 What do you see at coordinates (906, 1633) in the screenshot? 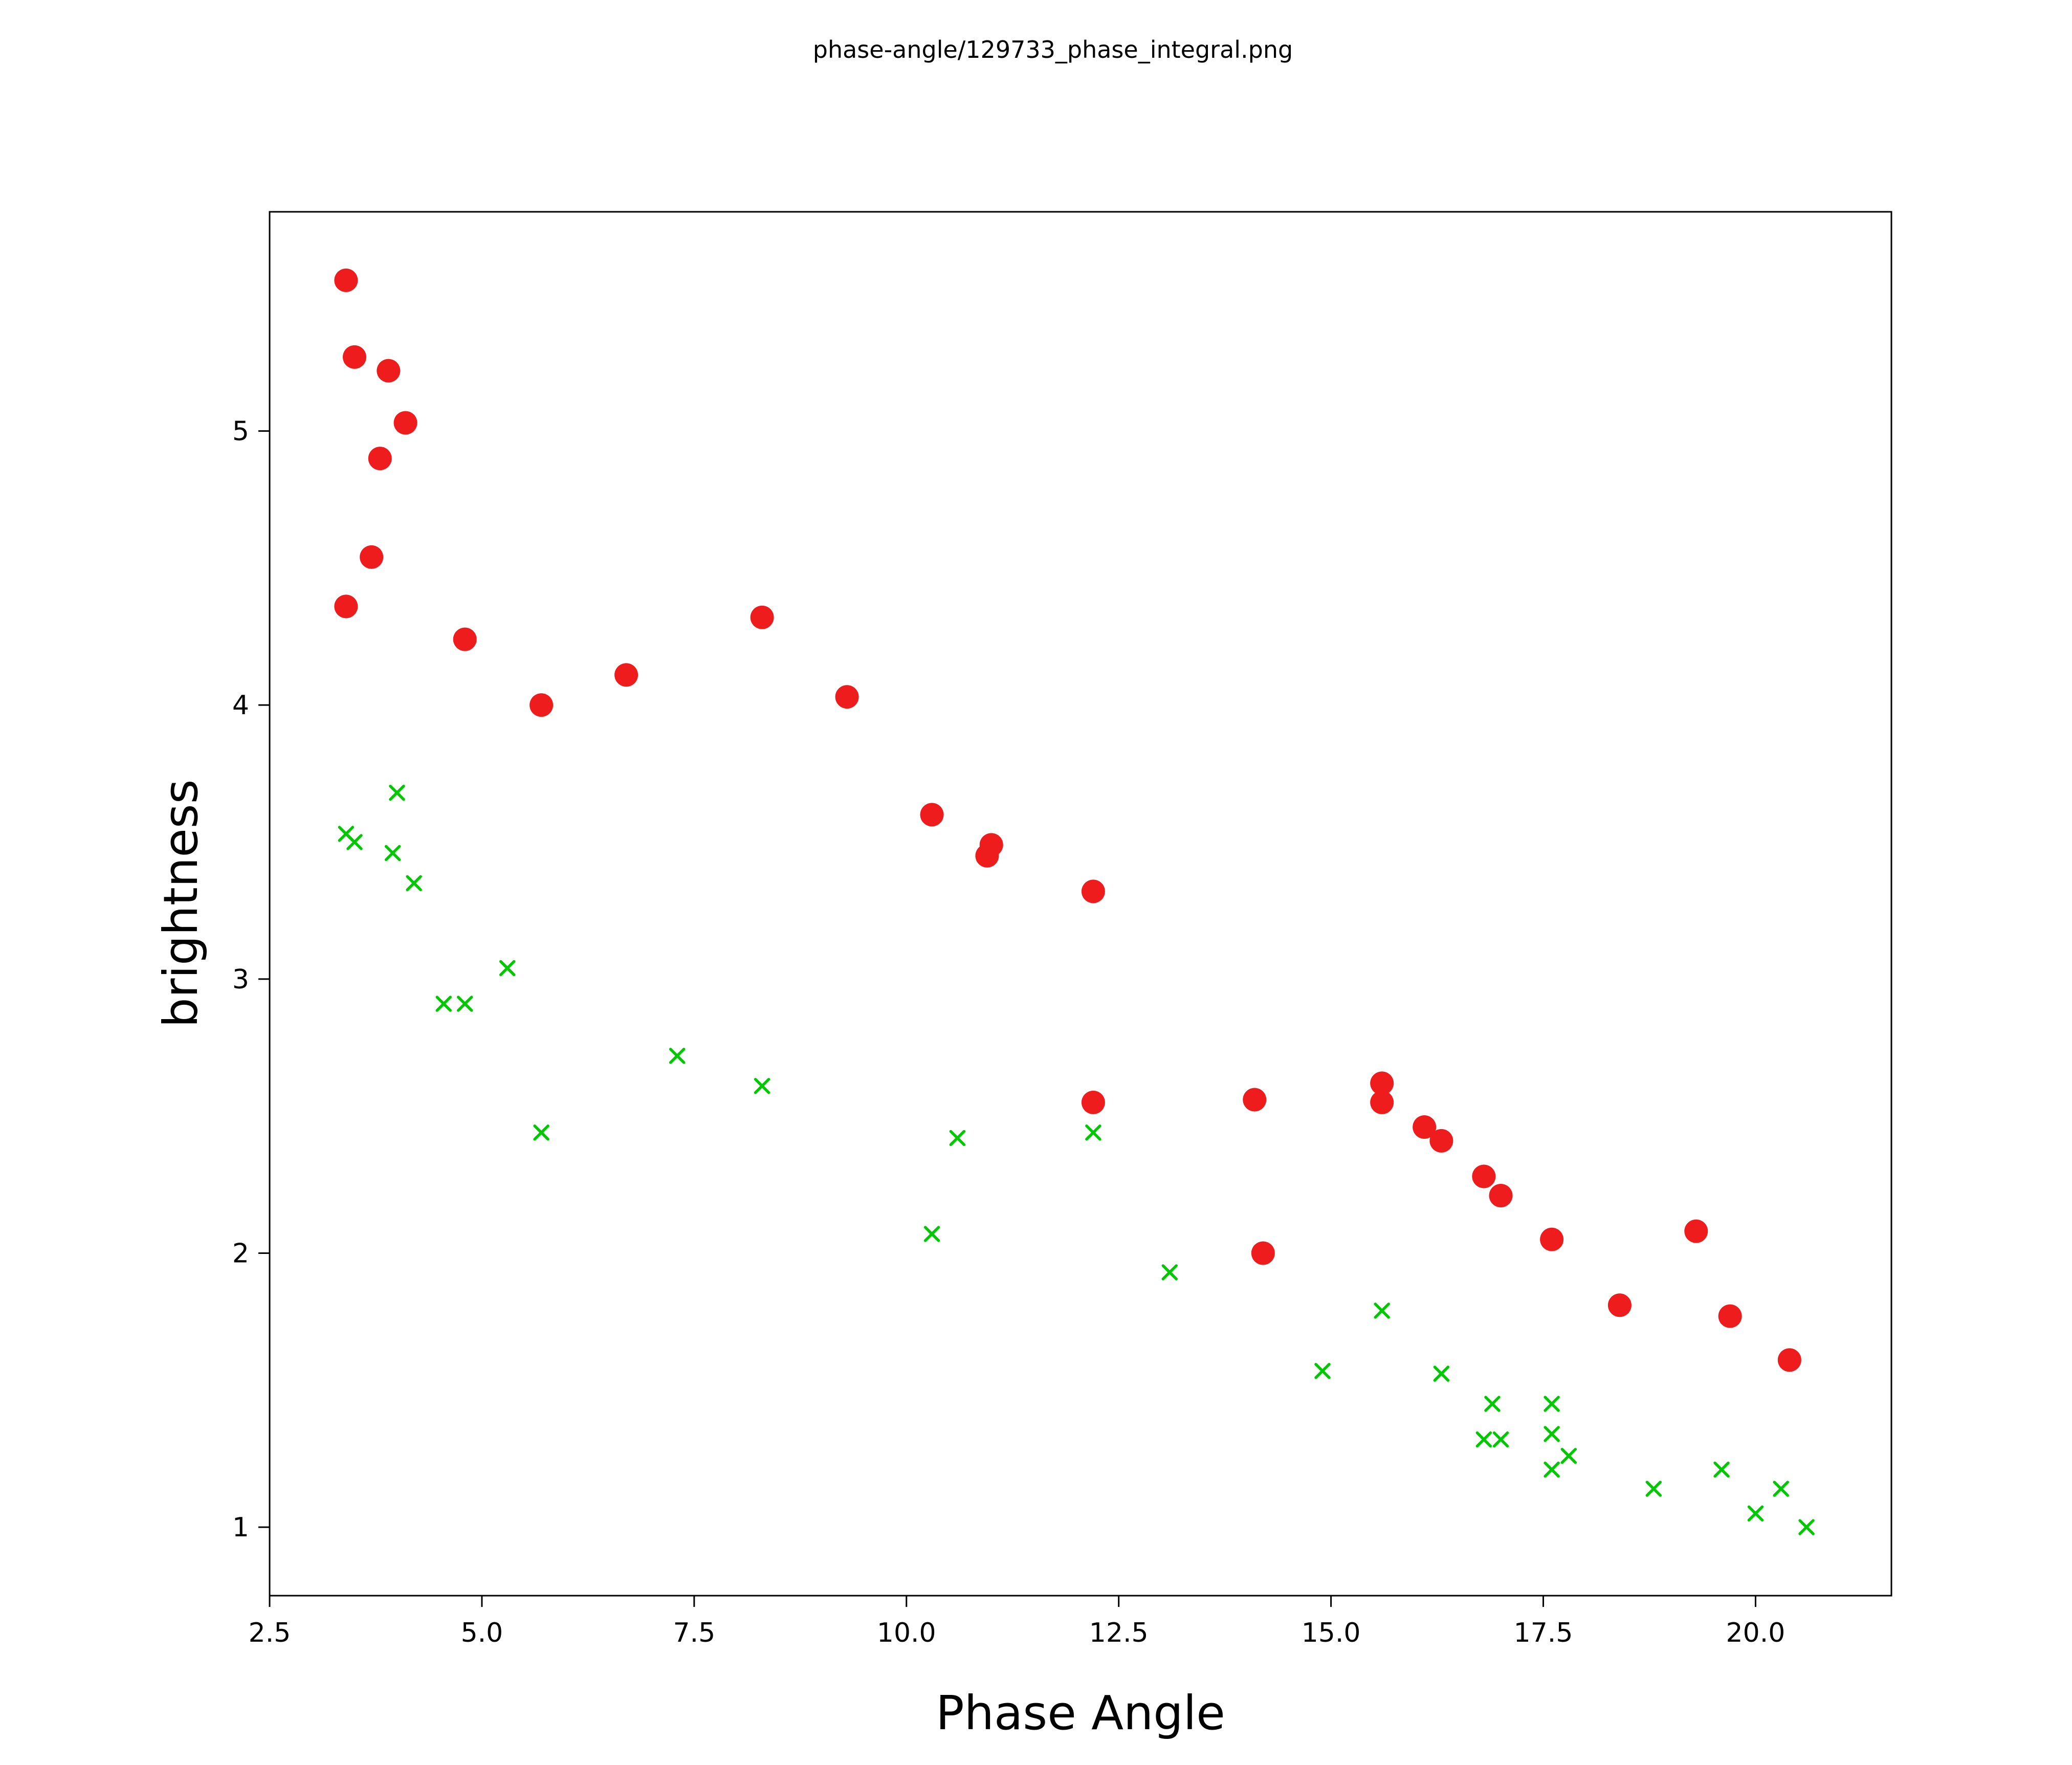
I see `x-tick-label: 10.0` at bounding box center [906, 1633].